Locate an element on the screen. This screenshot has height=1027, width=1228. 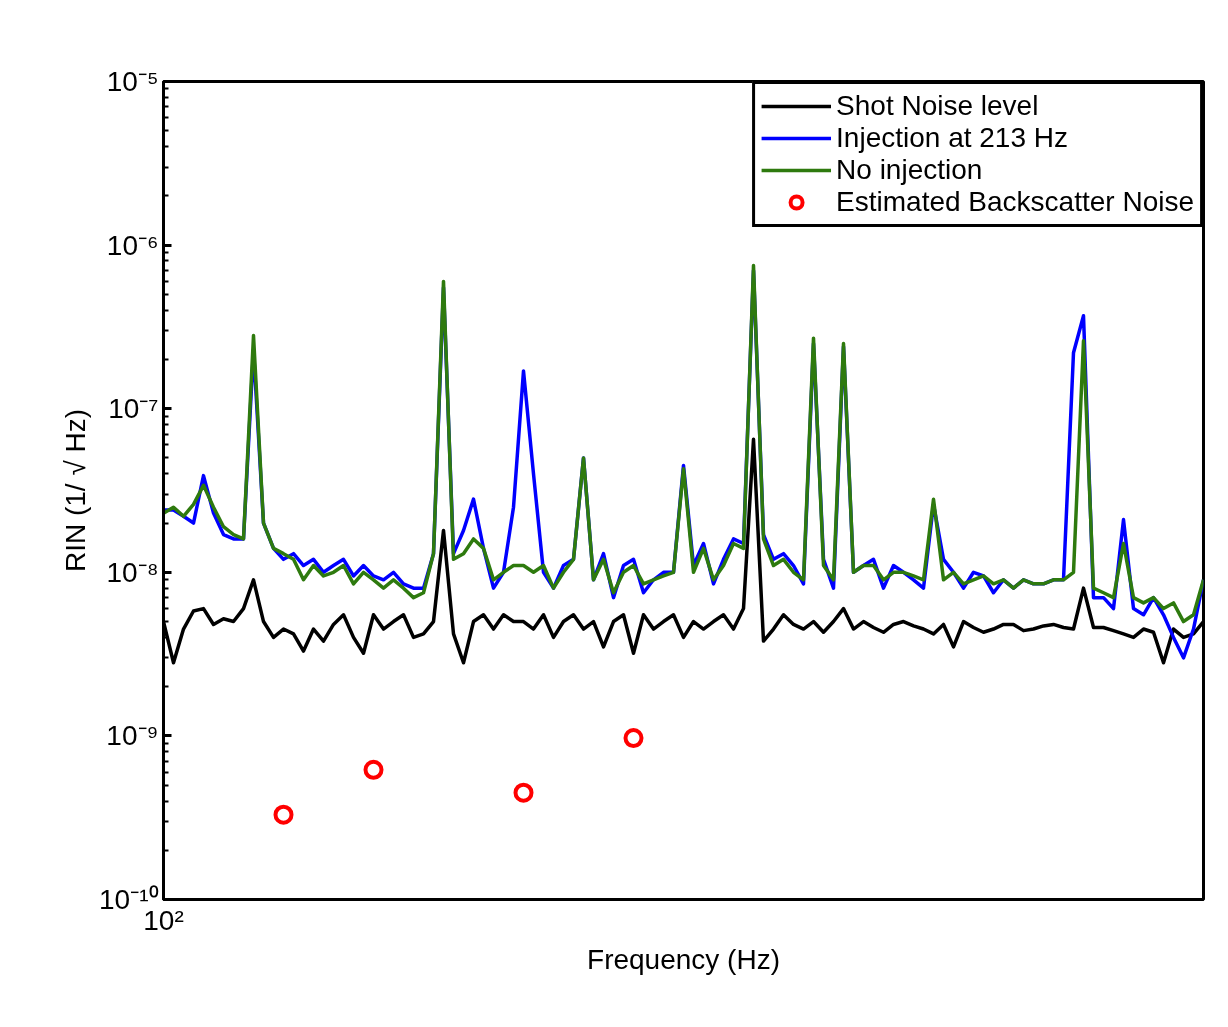
x-axis-title: Frequency (Hz) is located at coordinates (683, 959).